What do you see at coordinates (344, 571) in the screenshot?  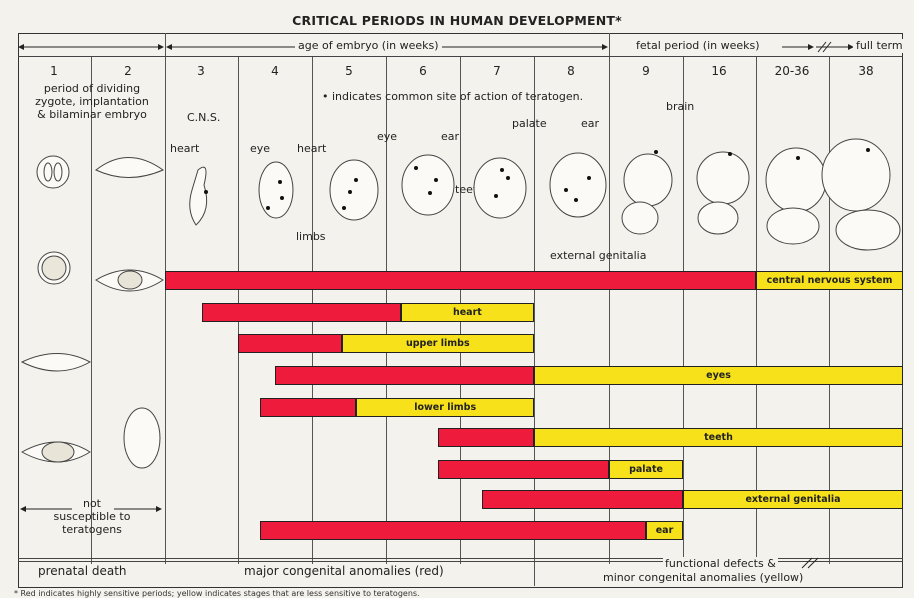 I see `major-anomalies-label: major congenital anomalies (red)` at bounding box center [344, 571].